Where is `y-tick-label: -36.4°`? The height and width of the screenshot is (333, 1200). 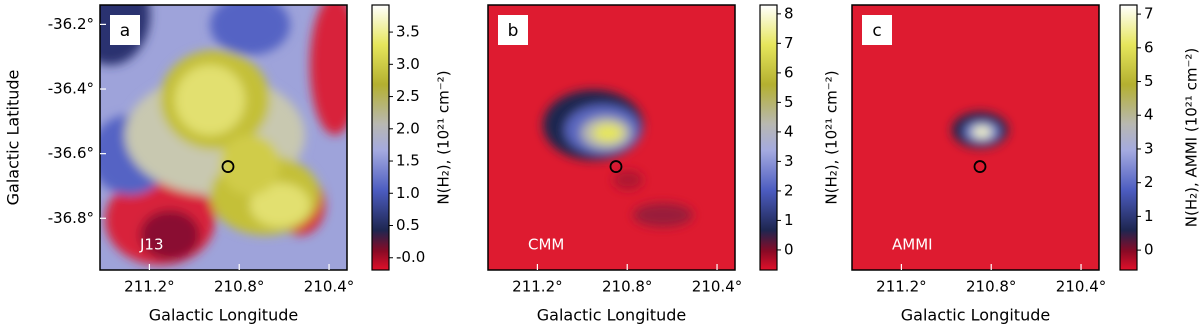 y-tick-label: -36.4° is located at coordinates (71, 89).